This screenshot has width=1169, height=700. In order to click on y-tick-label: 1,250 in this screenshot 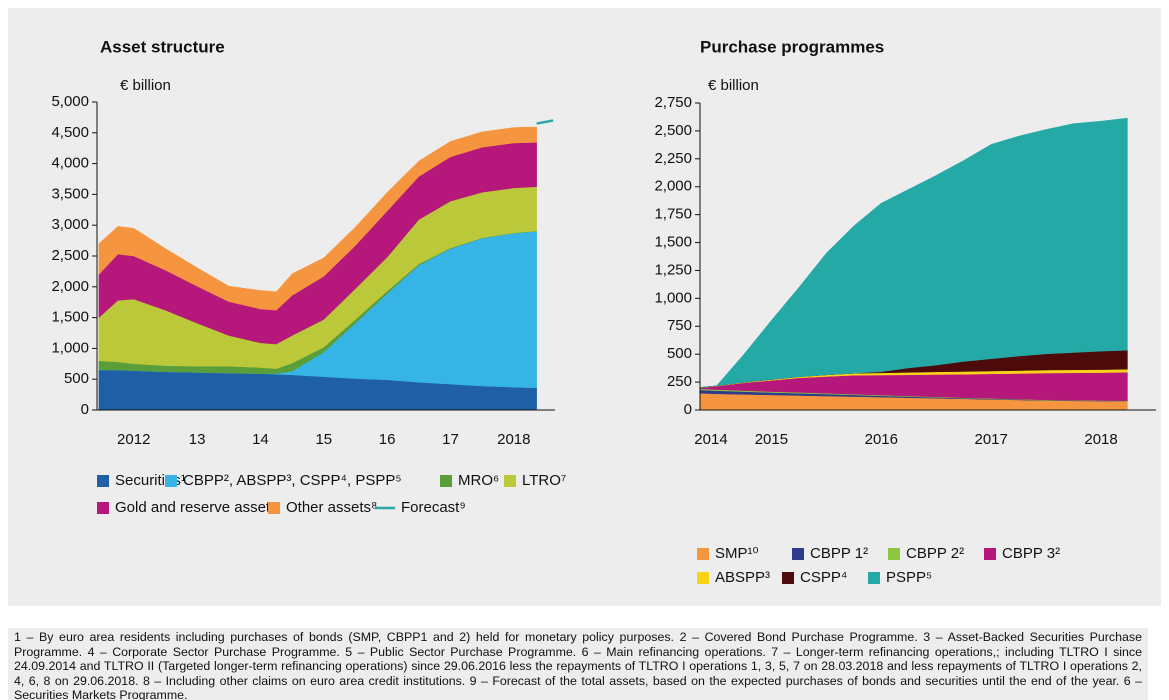, I will do `click(673, 269)`.